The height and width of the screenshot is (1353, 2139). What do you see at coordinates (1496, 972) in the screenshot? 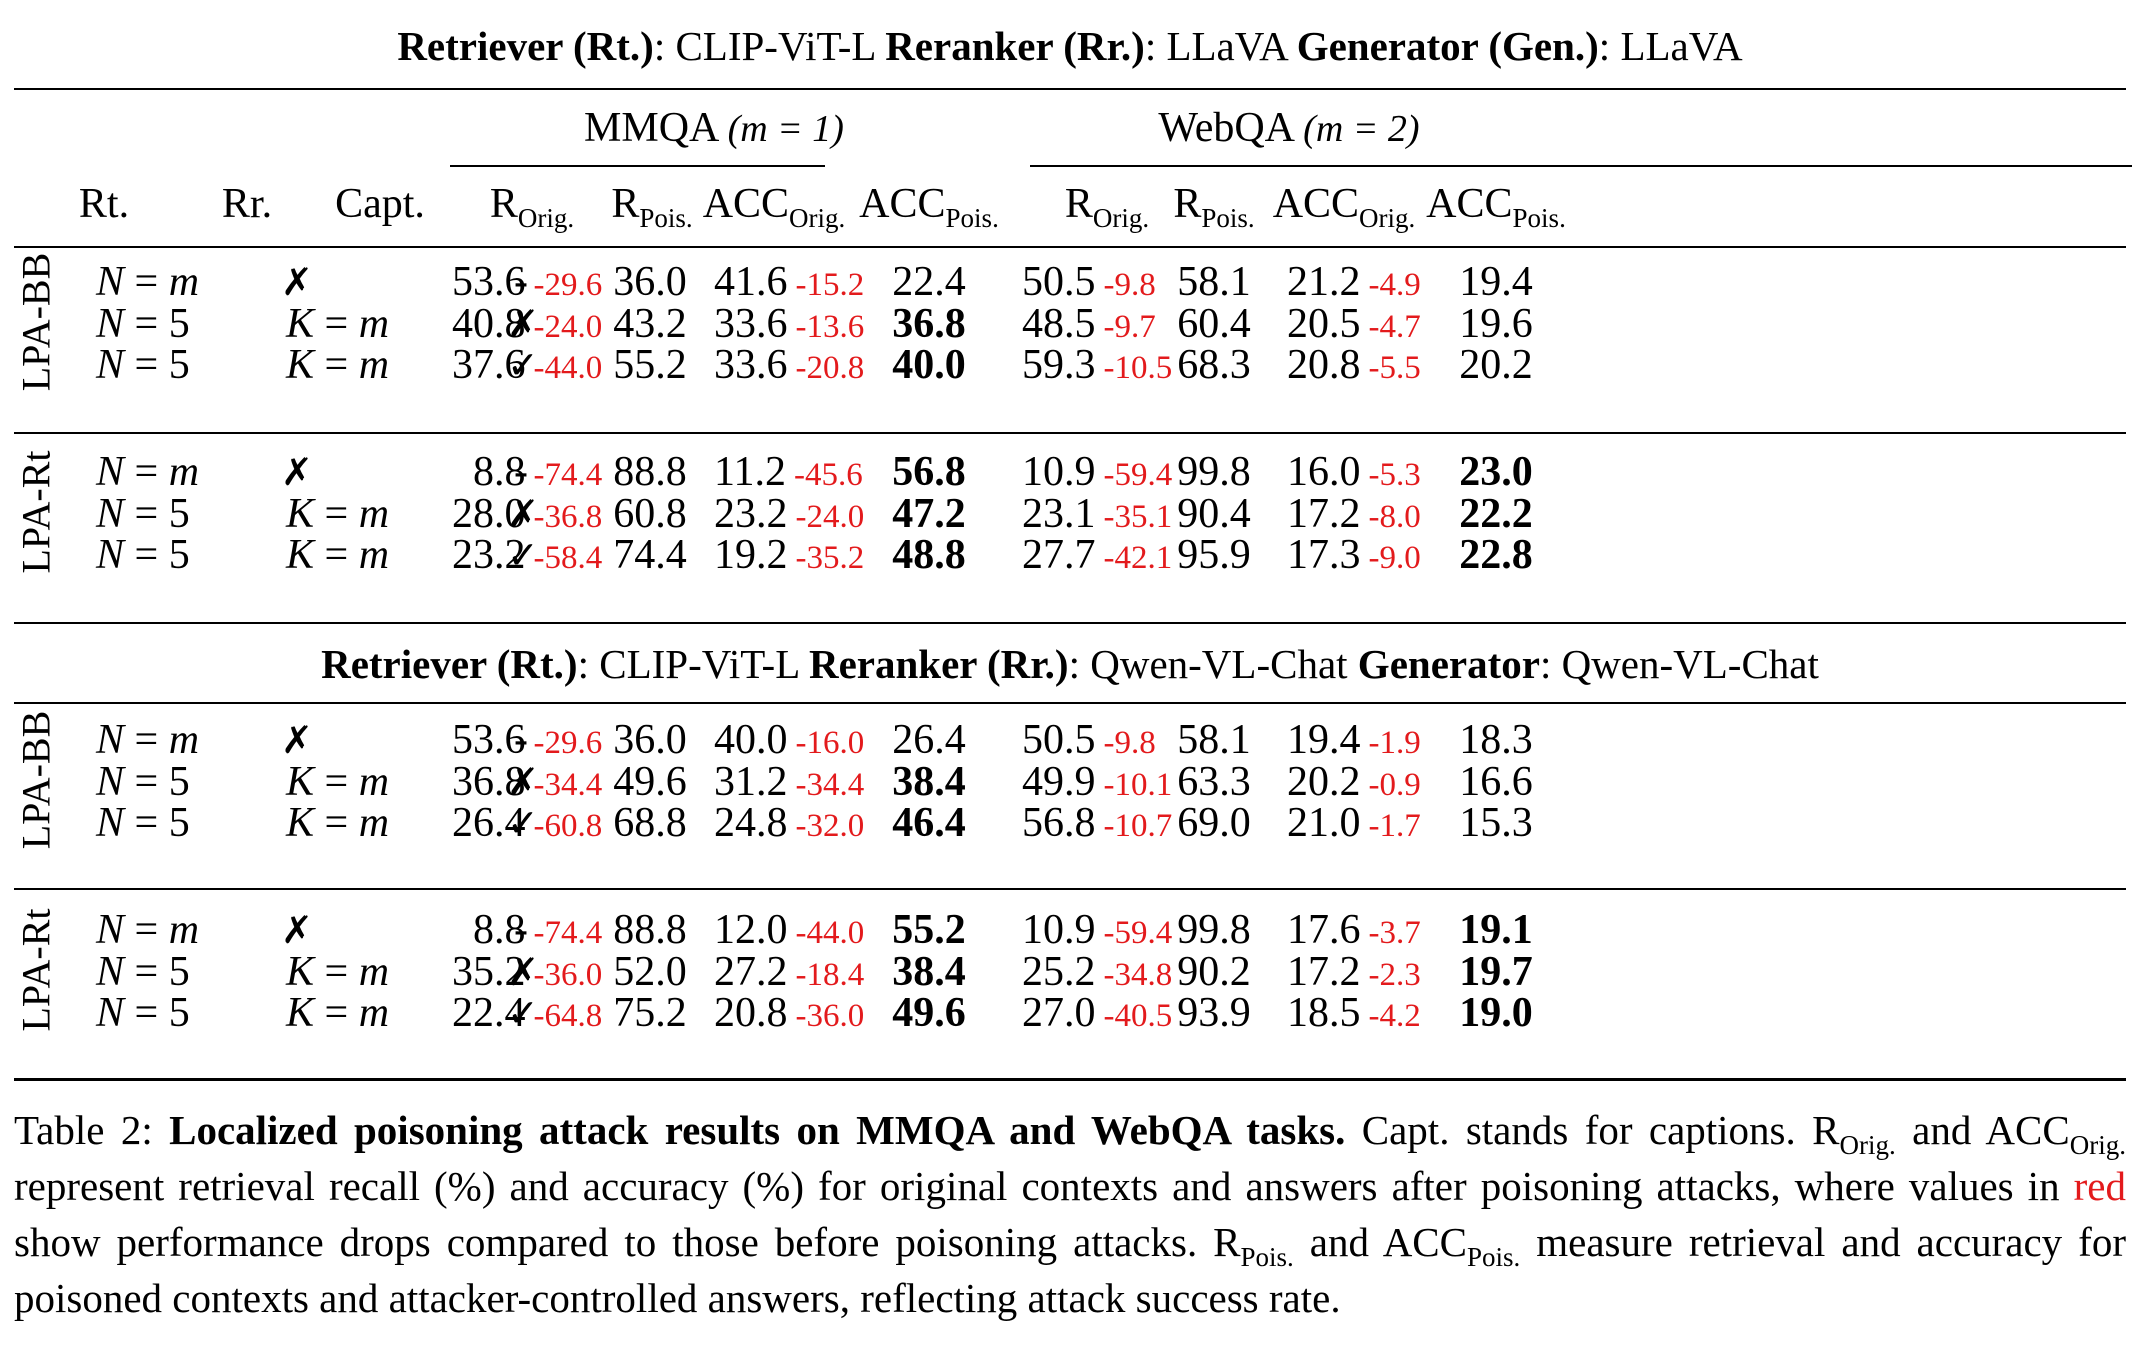
I see `cell-webqa-3: 19.7` at bounding box center [1496, 972].